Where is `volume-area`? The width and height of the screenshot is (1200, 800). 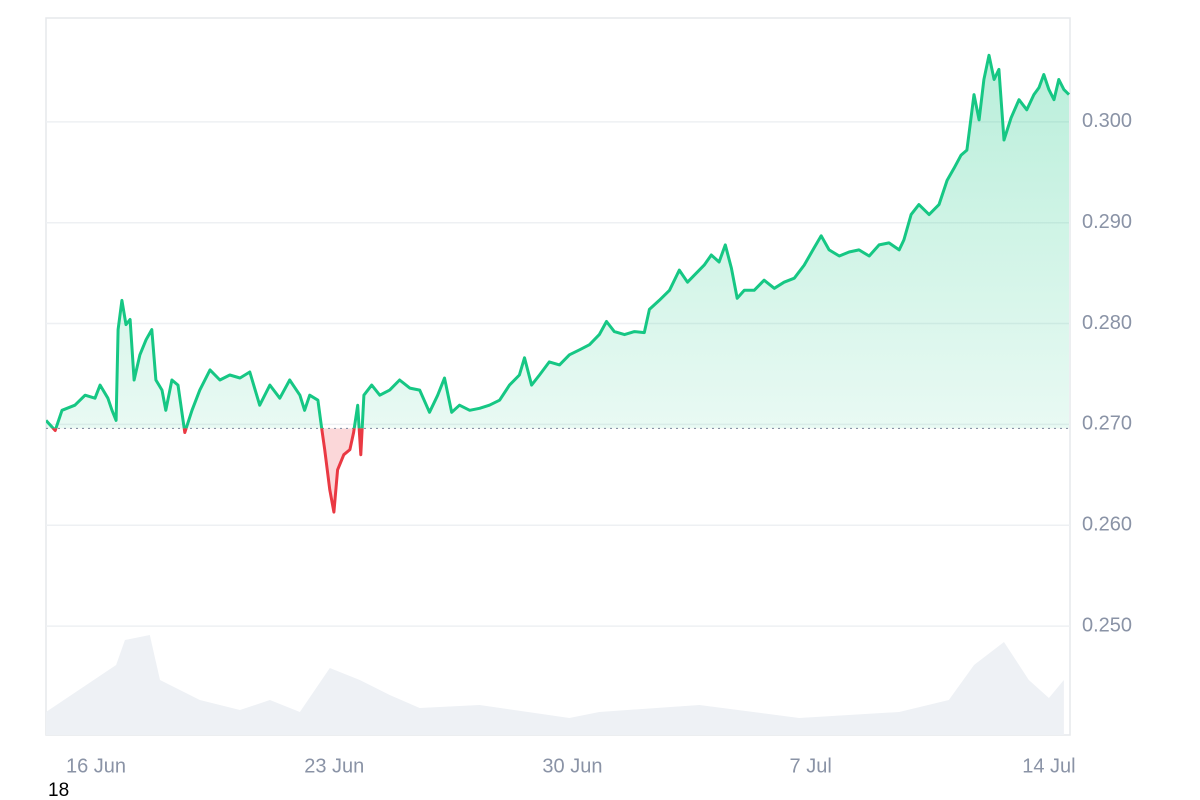 volume-area is located at coordinates (555, 685).